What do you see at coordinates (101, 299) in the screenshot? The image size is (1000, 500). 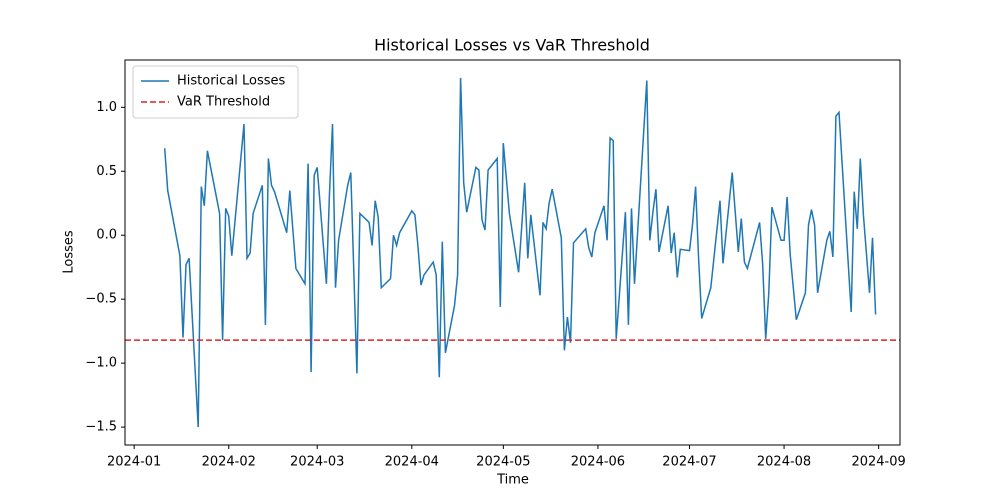 I see `y-tick-label: −0.5` at bounding box center [101, 299].